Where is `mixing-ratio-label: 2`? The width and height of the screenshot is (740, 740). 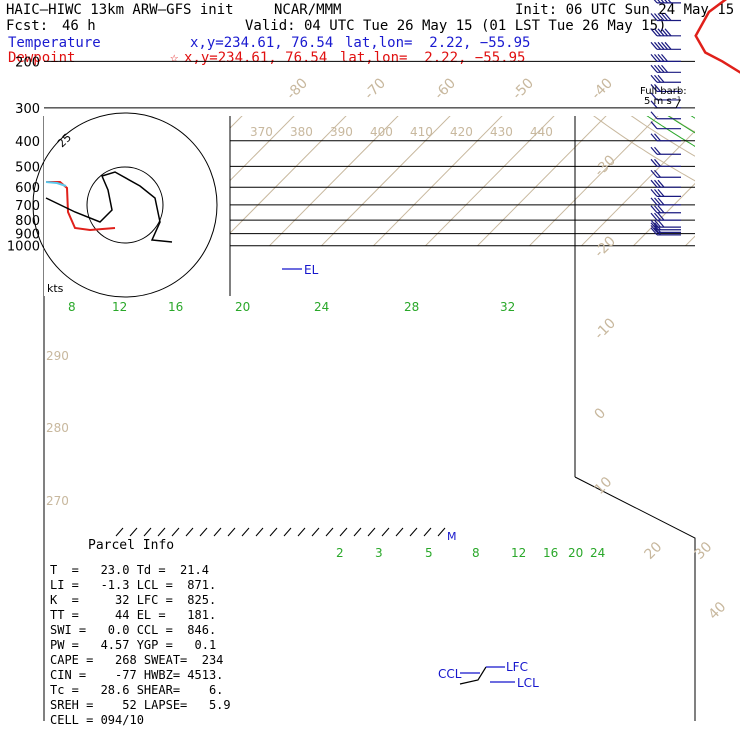
mixing-ratio-label: 2 is located at coordinates (340, 553).